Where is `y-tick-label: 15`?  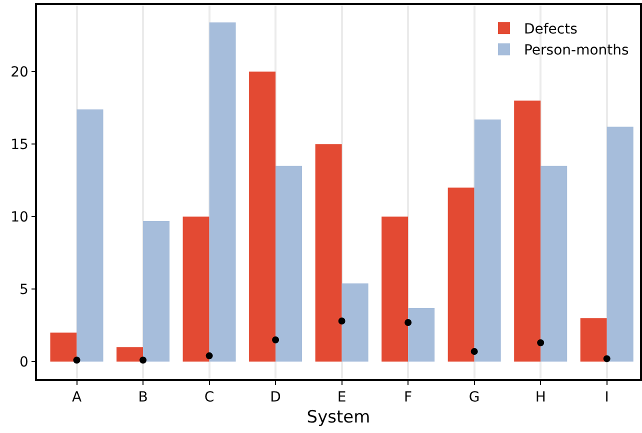
y-tick-label: 15 is located at coordinates (19, 145).